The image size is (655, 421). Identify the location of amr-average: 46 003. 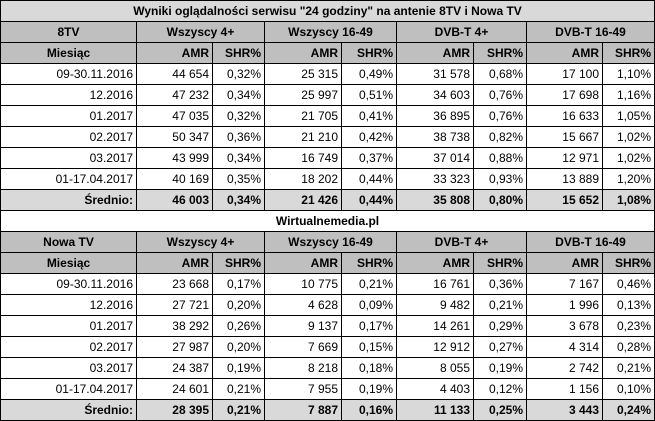
(174, 200).